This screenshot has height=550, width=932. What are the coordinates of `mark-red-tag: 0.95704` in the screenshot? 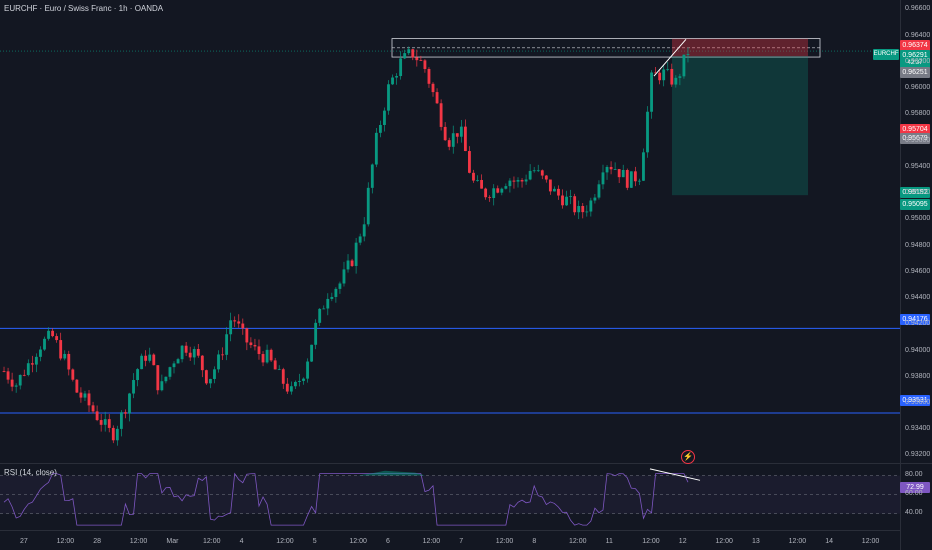 It's located at (915, 129).